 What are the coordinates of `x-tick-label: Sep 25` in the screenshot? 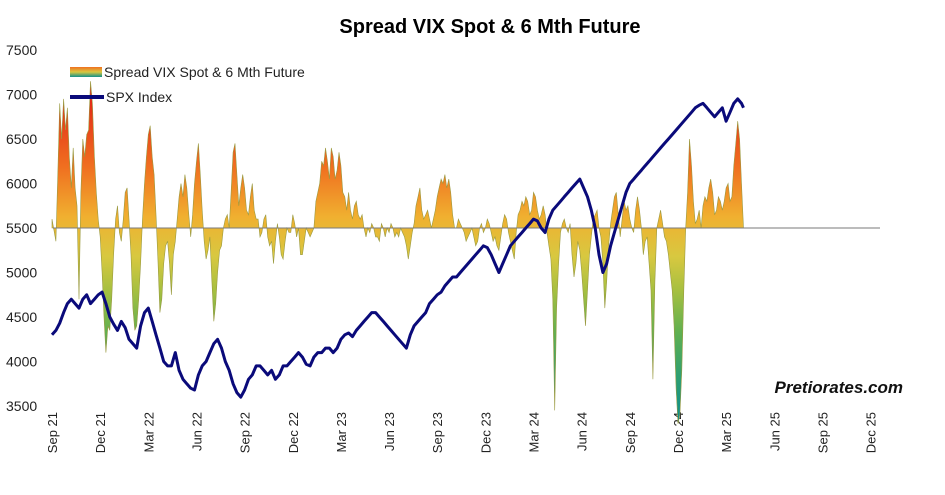 It's located at (822, 432).